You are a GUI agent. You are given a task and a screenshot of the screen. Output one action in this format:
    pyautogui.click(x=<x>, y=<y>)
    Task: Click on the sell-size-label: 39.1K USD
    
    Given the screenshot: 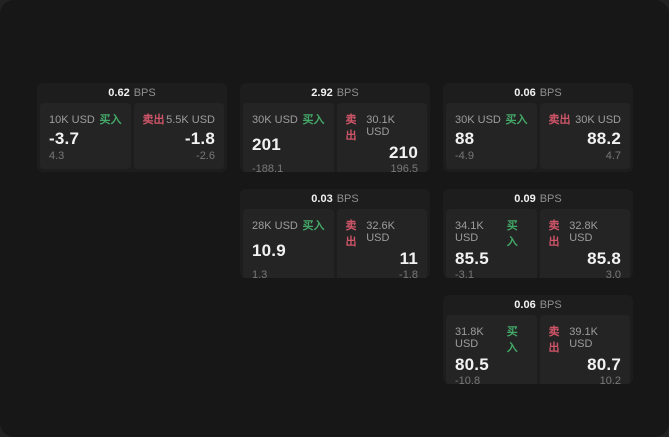 What is the action you would take?
    pyautogui.click(x=583, y=338)
    